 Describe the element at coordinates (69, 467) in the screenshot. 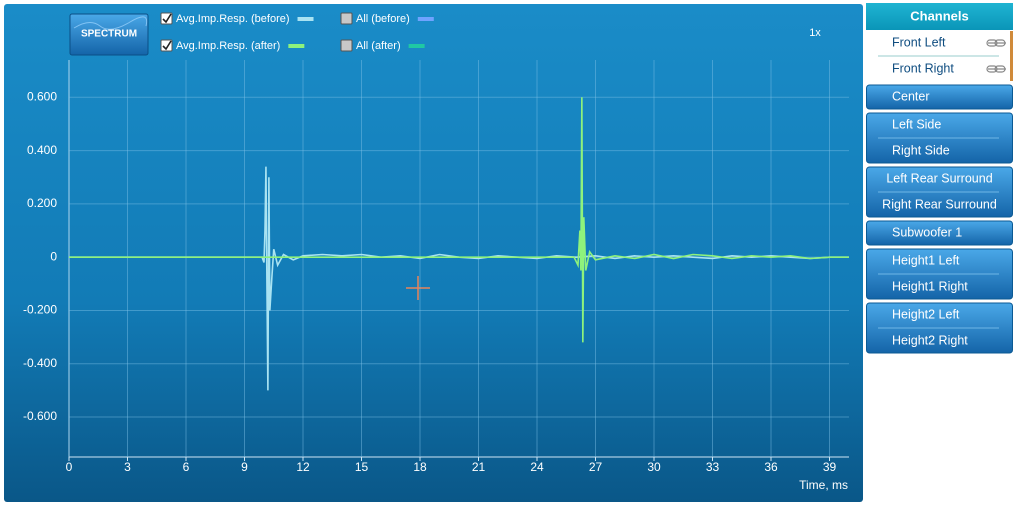

I see `x-tick-label: 0` at that location.